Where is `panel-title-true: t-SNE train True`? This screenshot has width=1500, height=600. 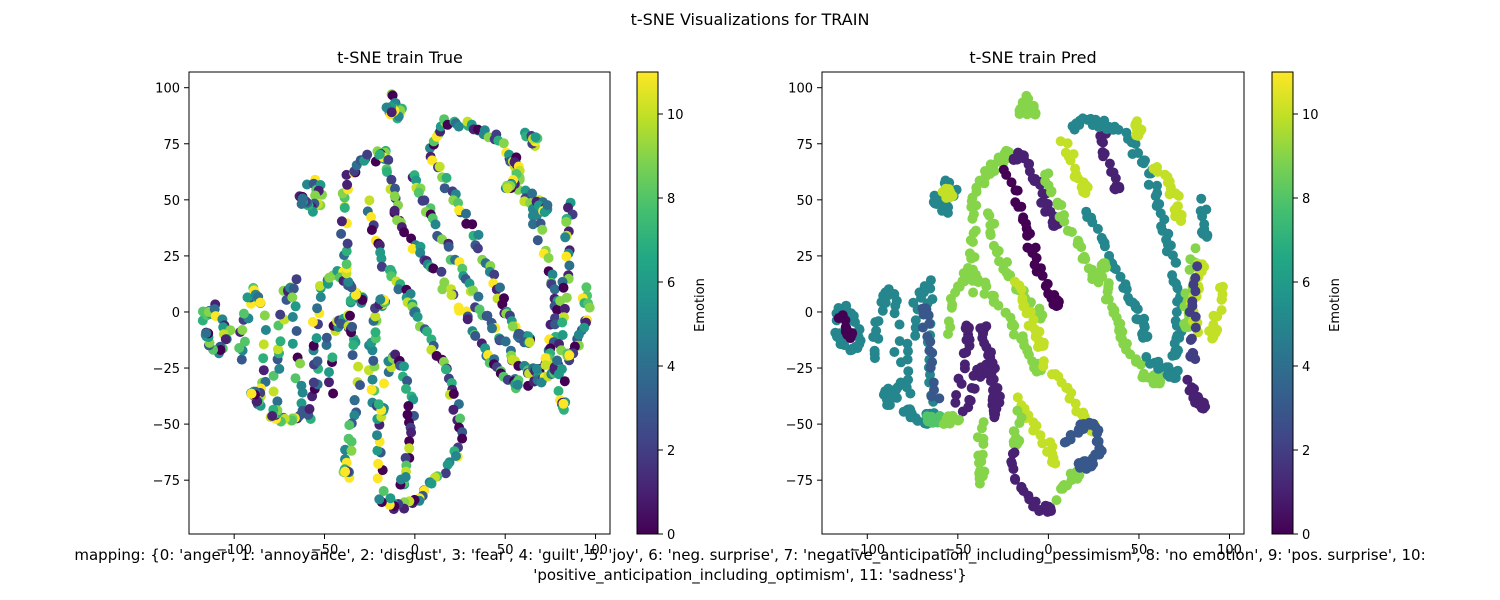 panel-title-true: t-SNE train True is located at coordinates (400, 57).